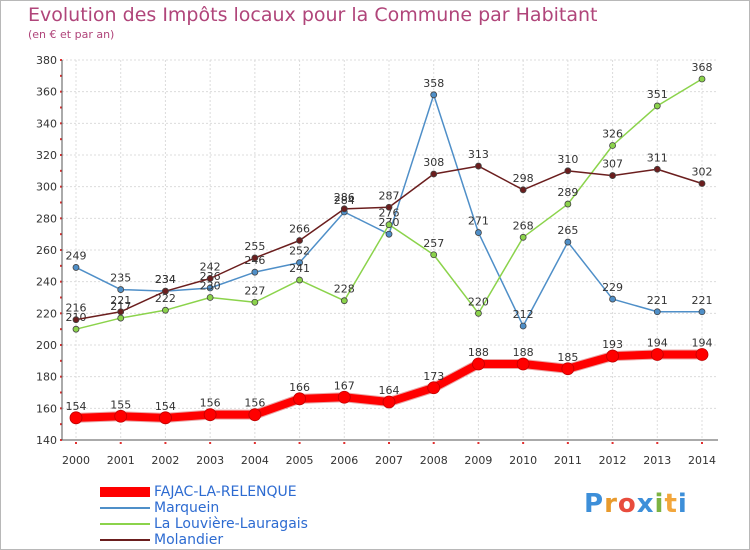 This screenshot has height=550, width=750. What do you see at coordinates (523, 178) in the screenshot?
I see `data-label-molandier: 298` at bounding box center [523, 178].